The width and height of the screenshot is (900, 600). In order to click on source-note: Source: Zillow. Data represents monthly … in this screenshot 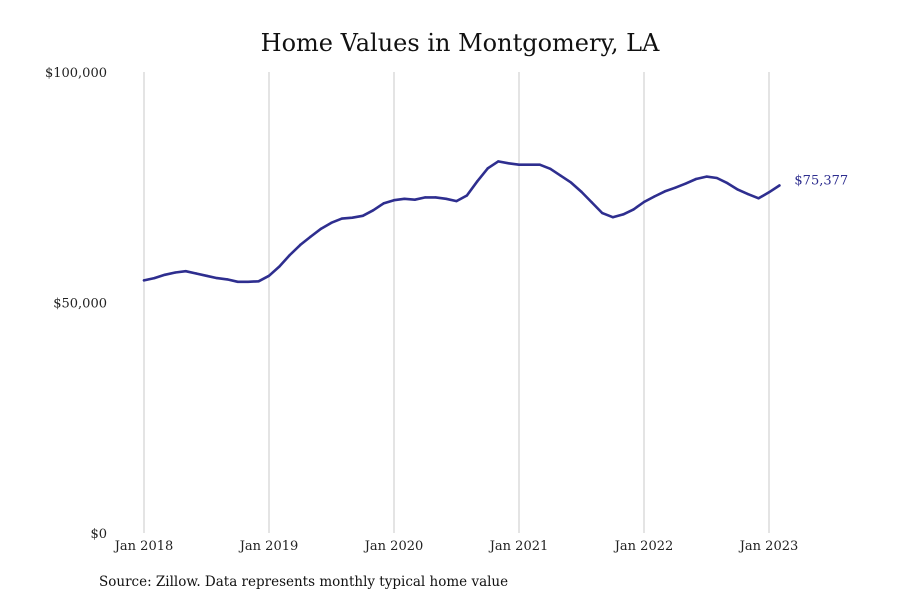, I will do `click(303, 582)`.